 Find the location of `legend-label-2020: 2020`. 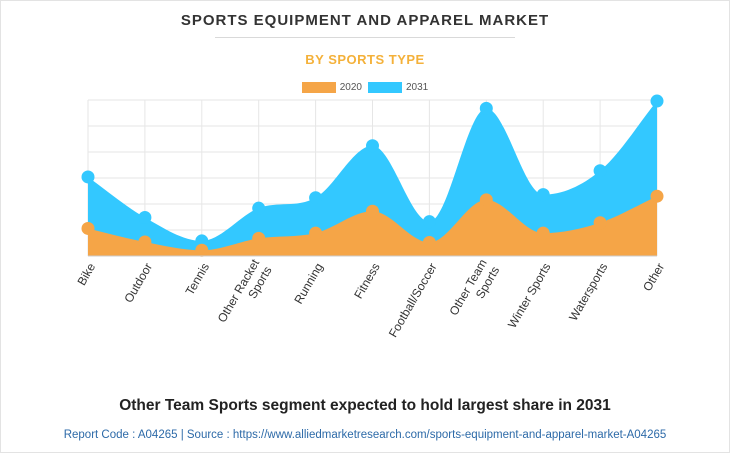

legend-label-2020: 2020 is located at coordinates (350, 87).